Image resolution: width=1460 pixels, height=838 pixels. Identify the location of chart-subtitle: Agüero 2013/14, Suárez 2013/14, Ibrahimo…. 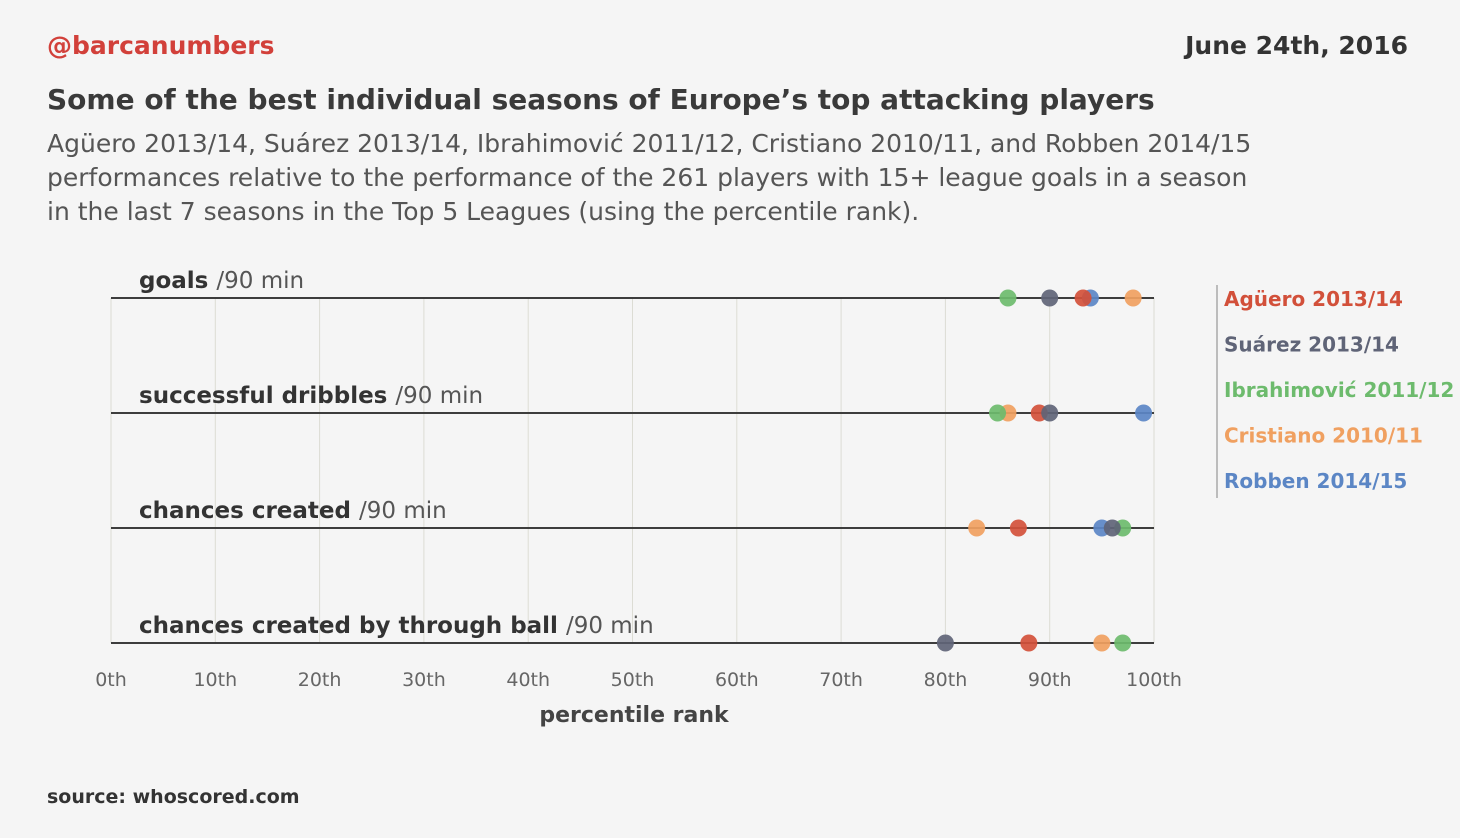
(702, 178).